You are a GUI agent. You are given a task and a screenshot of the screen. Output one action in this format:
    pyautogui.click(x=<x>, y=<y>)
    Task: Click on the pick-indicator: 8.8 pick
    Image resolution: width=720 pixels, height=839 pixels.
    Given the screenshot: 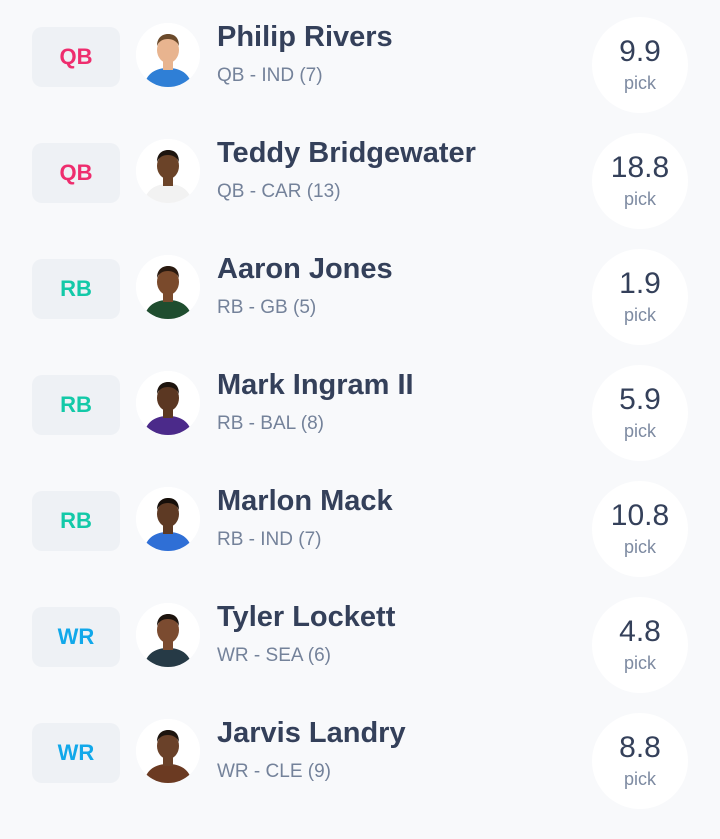 What is the action you would take?
    pyautogui.click(x=640, y=761)
    